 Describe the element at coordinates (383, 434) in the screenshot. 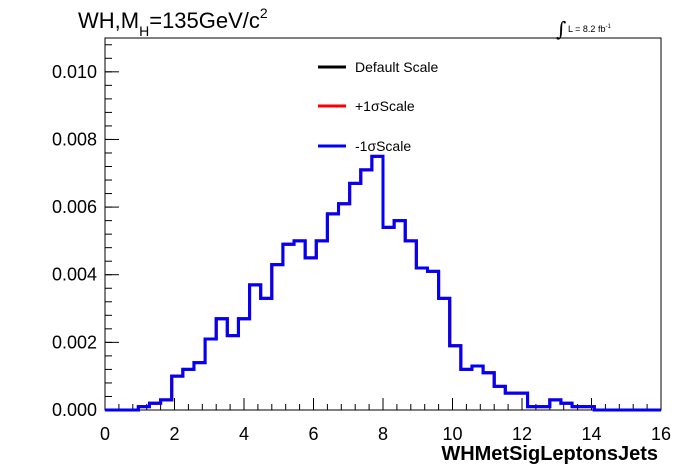

I see `x-tick-label: 8` at that location.